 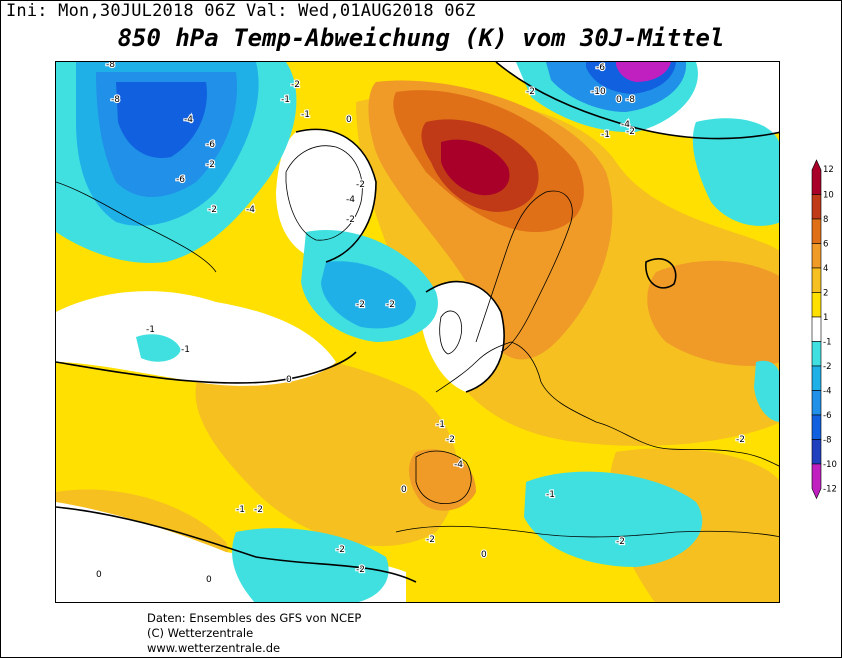 What do you see at coordinates (827, 416) in the screenshot?
I see `legend-tick-label: -6` at bounding box center [827, 416].